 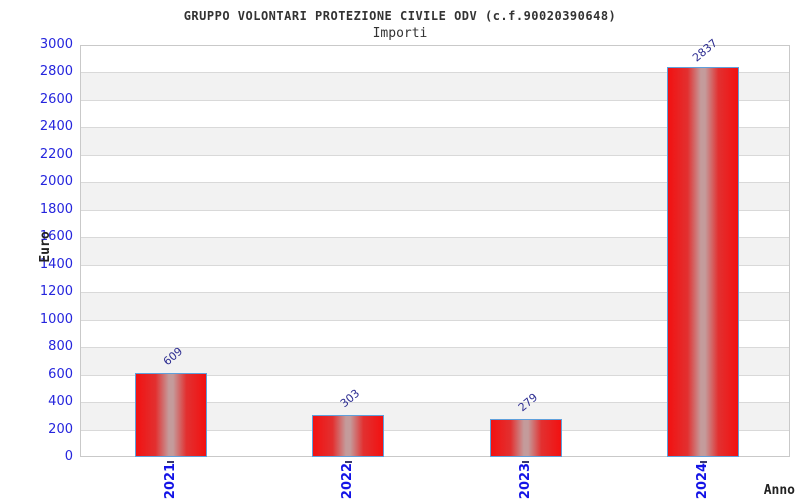 What do you see at coordinates (56, 99) in the screenshot?
I see `y-tick-label: 2600` at bounding box center [56, 99].